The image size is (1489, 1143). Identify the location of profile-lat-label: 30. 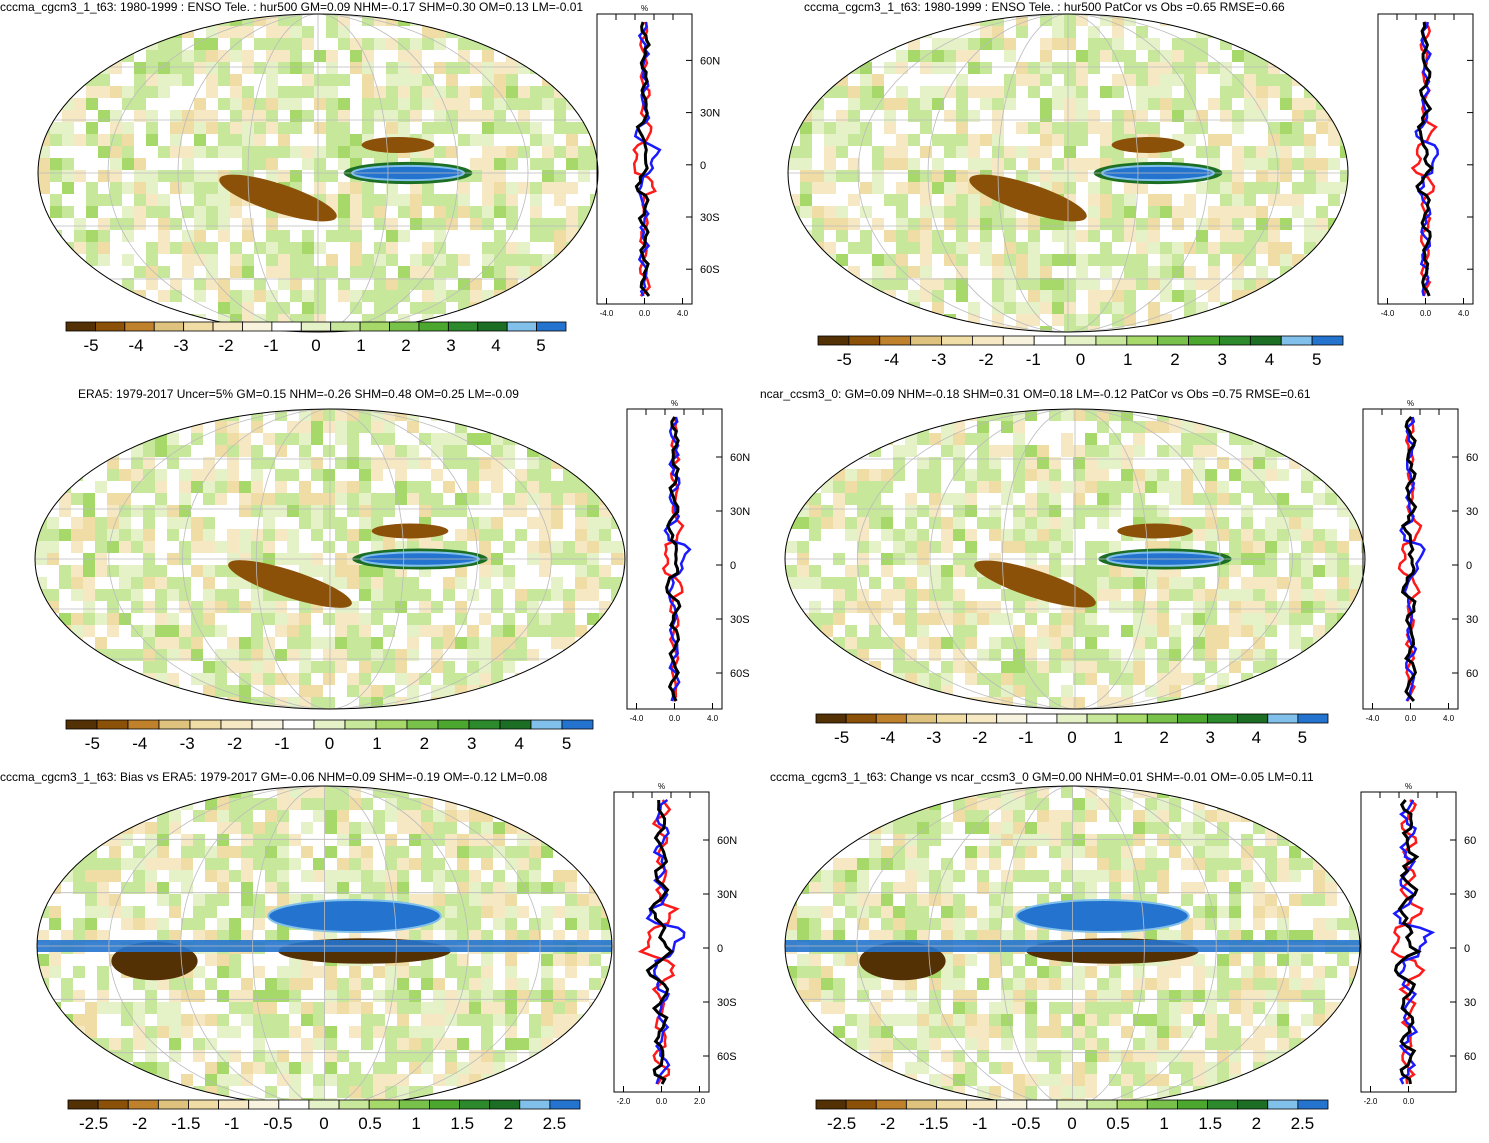
(1472, 620).